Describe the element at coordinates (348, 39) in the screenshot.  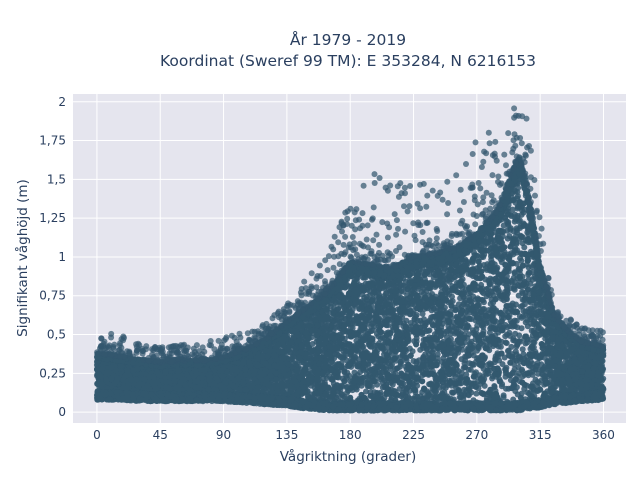
I see `chart-title-line1: År 1979 - 2019` at that location.